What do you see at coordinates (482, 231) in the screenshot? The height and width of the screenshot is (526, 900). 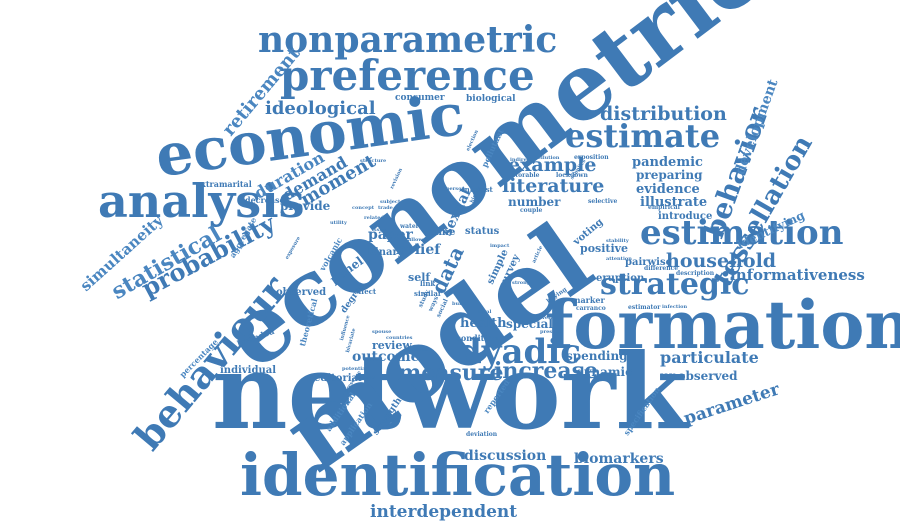 I see `word-status: status` at bounding box center [482, 231].